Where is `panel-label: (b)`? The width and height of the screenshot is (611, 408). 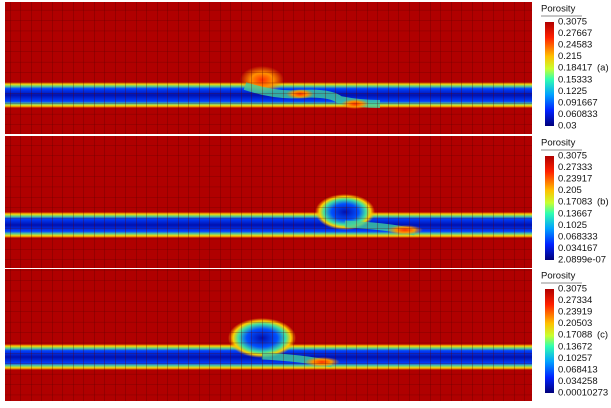
panel-label: (b) is located at coordinates (603, 202).